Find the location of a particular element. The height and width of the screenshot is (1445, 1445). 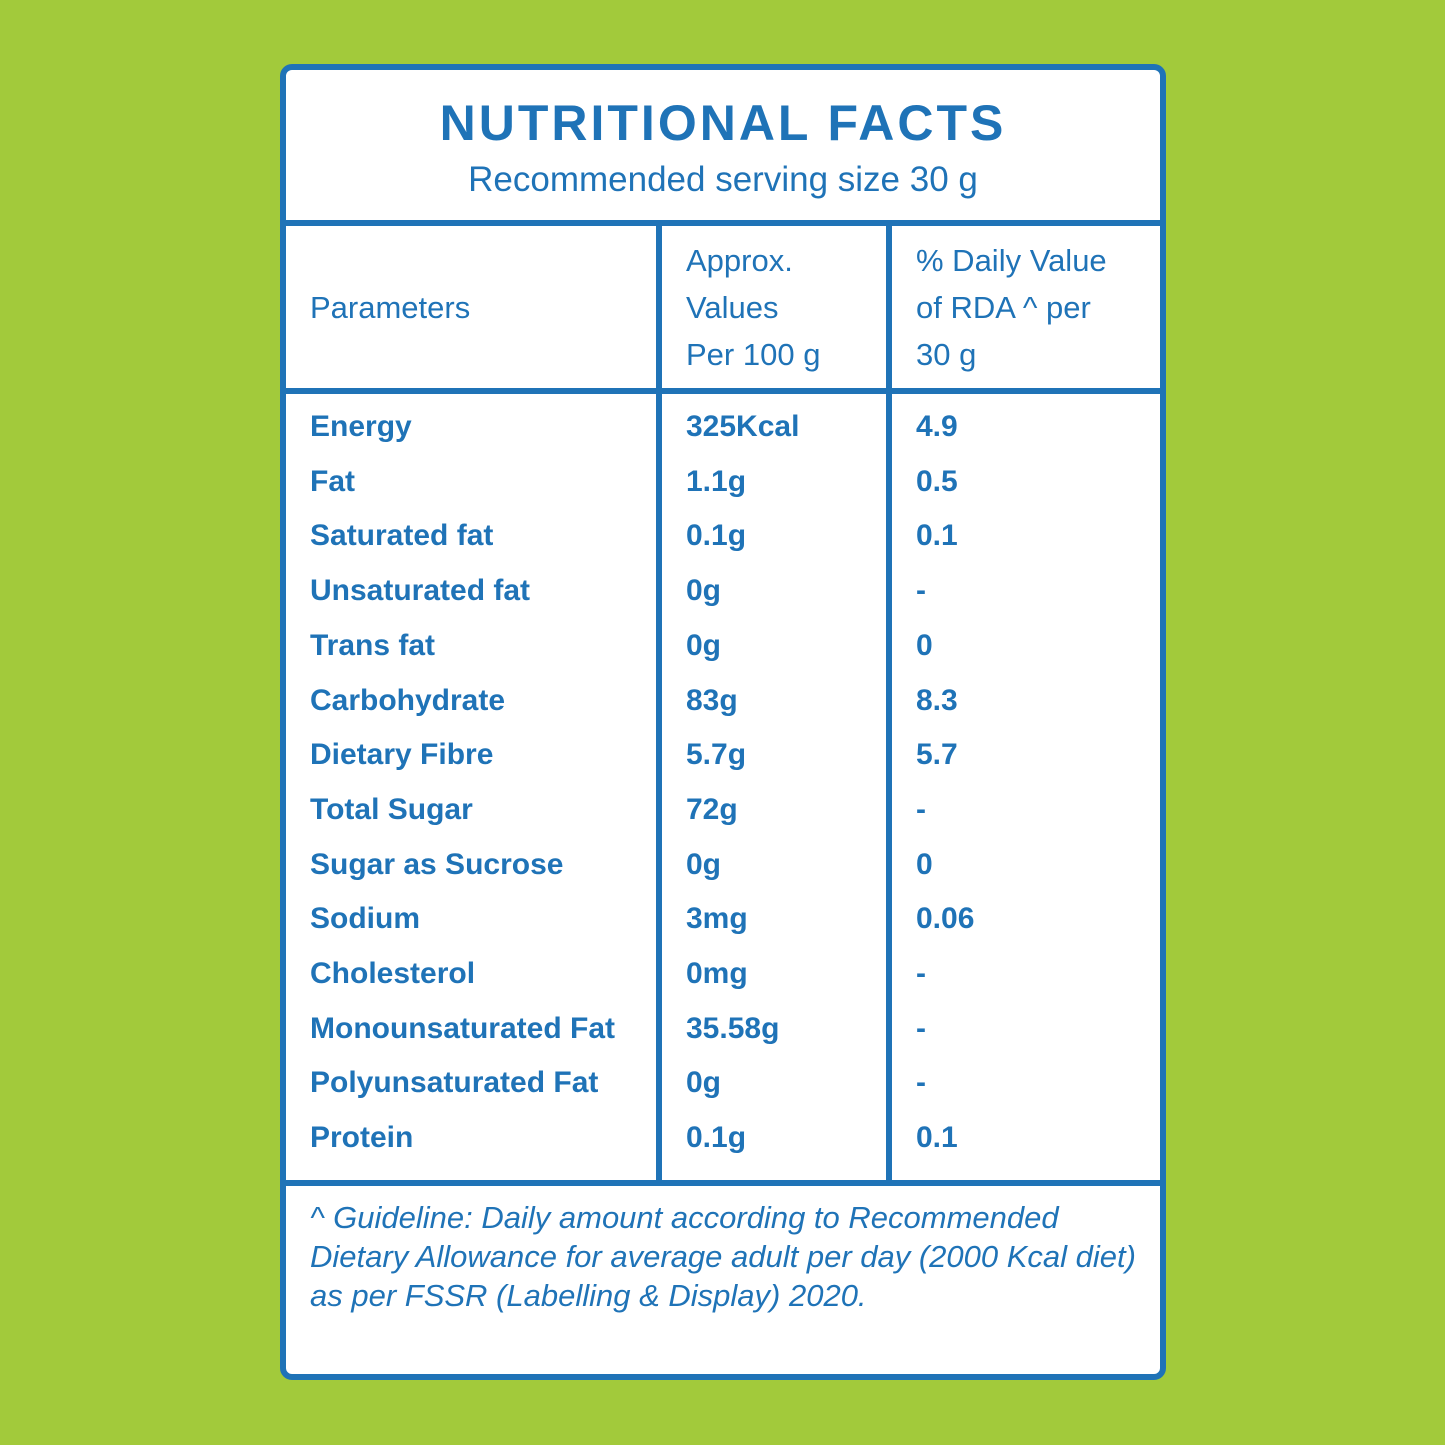

parameter: Fat is located at coordinates (332, 481).